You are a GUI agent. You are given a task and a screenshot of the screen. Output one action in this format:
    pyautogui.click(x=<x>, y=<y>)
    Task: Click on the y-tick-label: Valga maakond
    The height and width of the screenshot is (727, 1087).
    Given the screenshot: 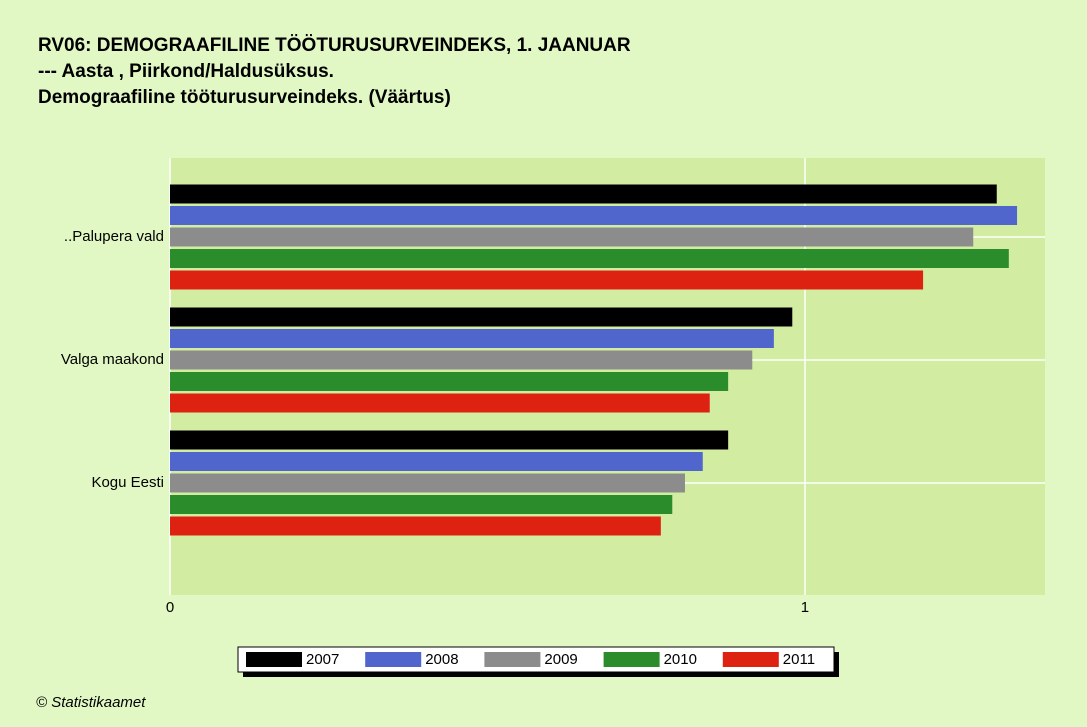 What is the action you would take?
    pyautogui.click(x=112, y=359)
    